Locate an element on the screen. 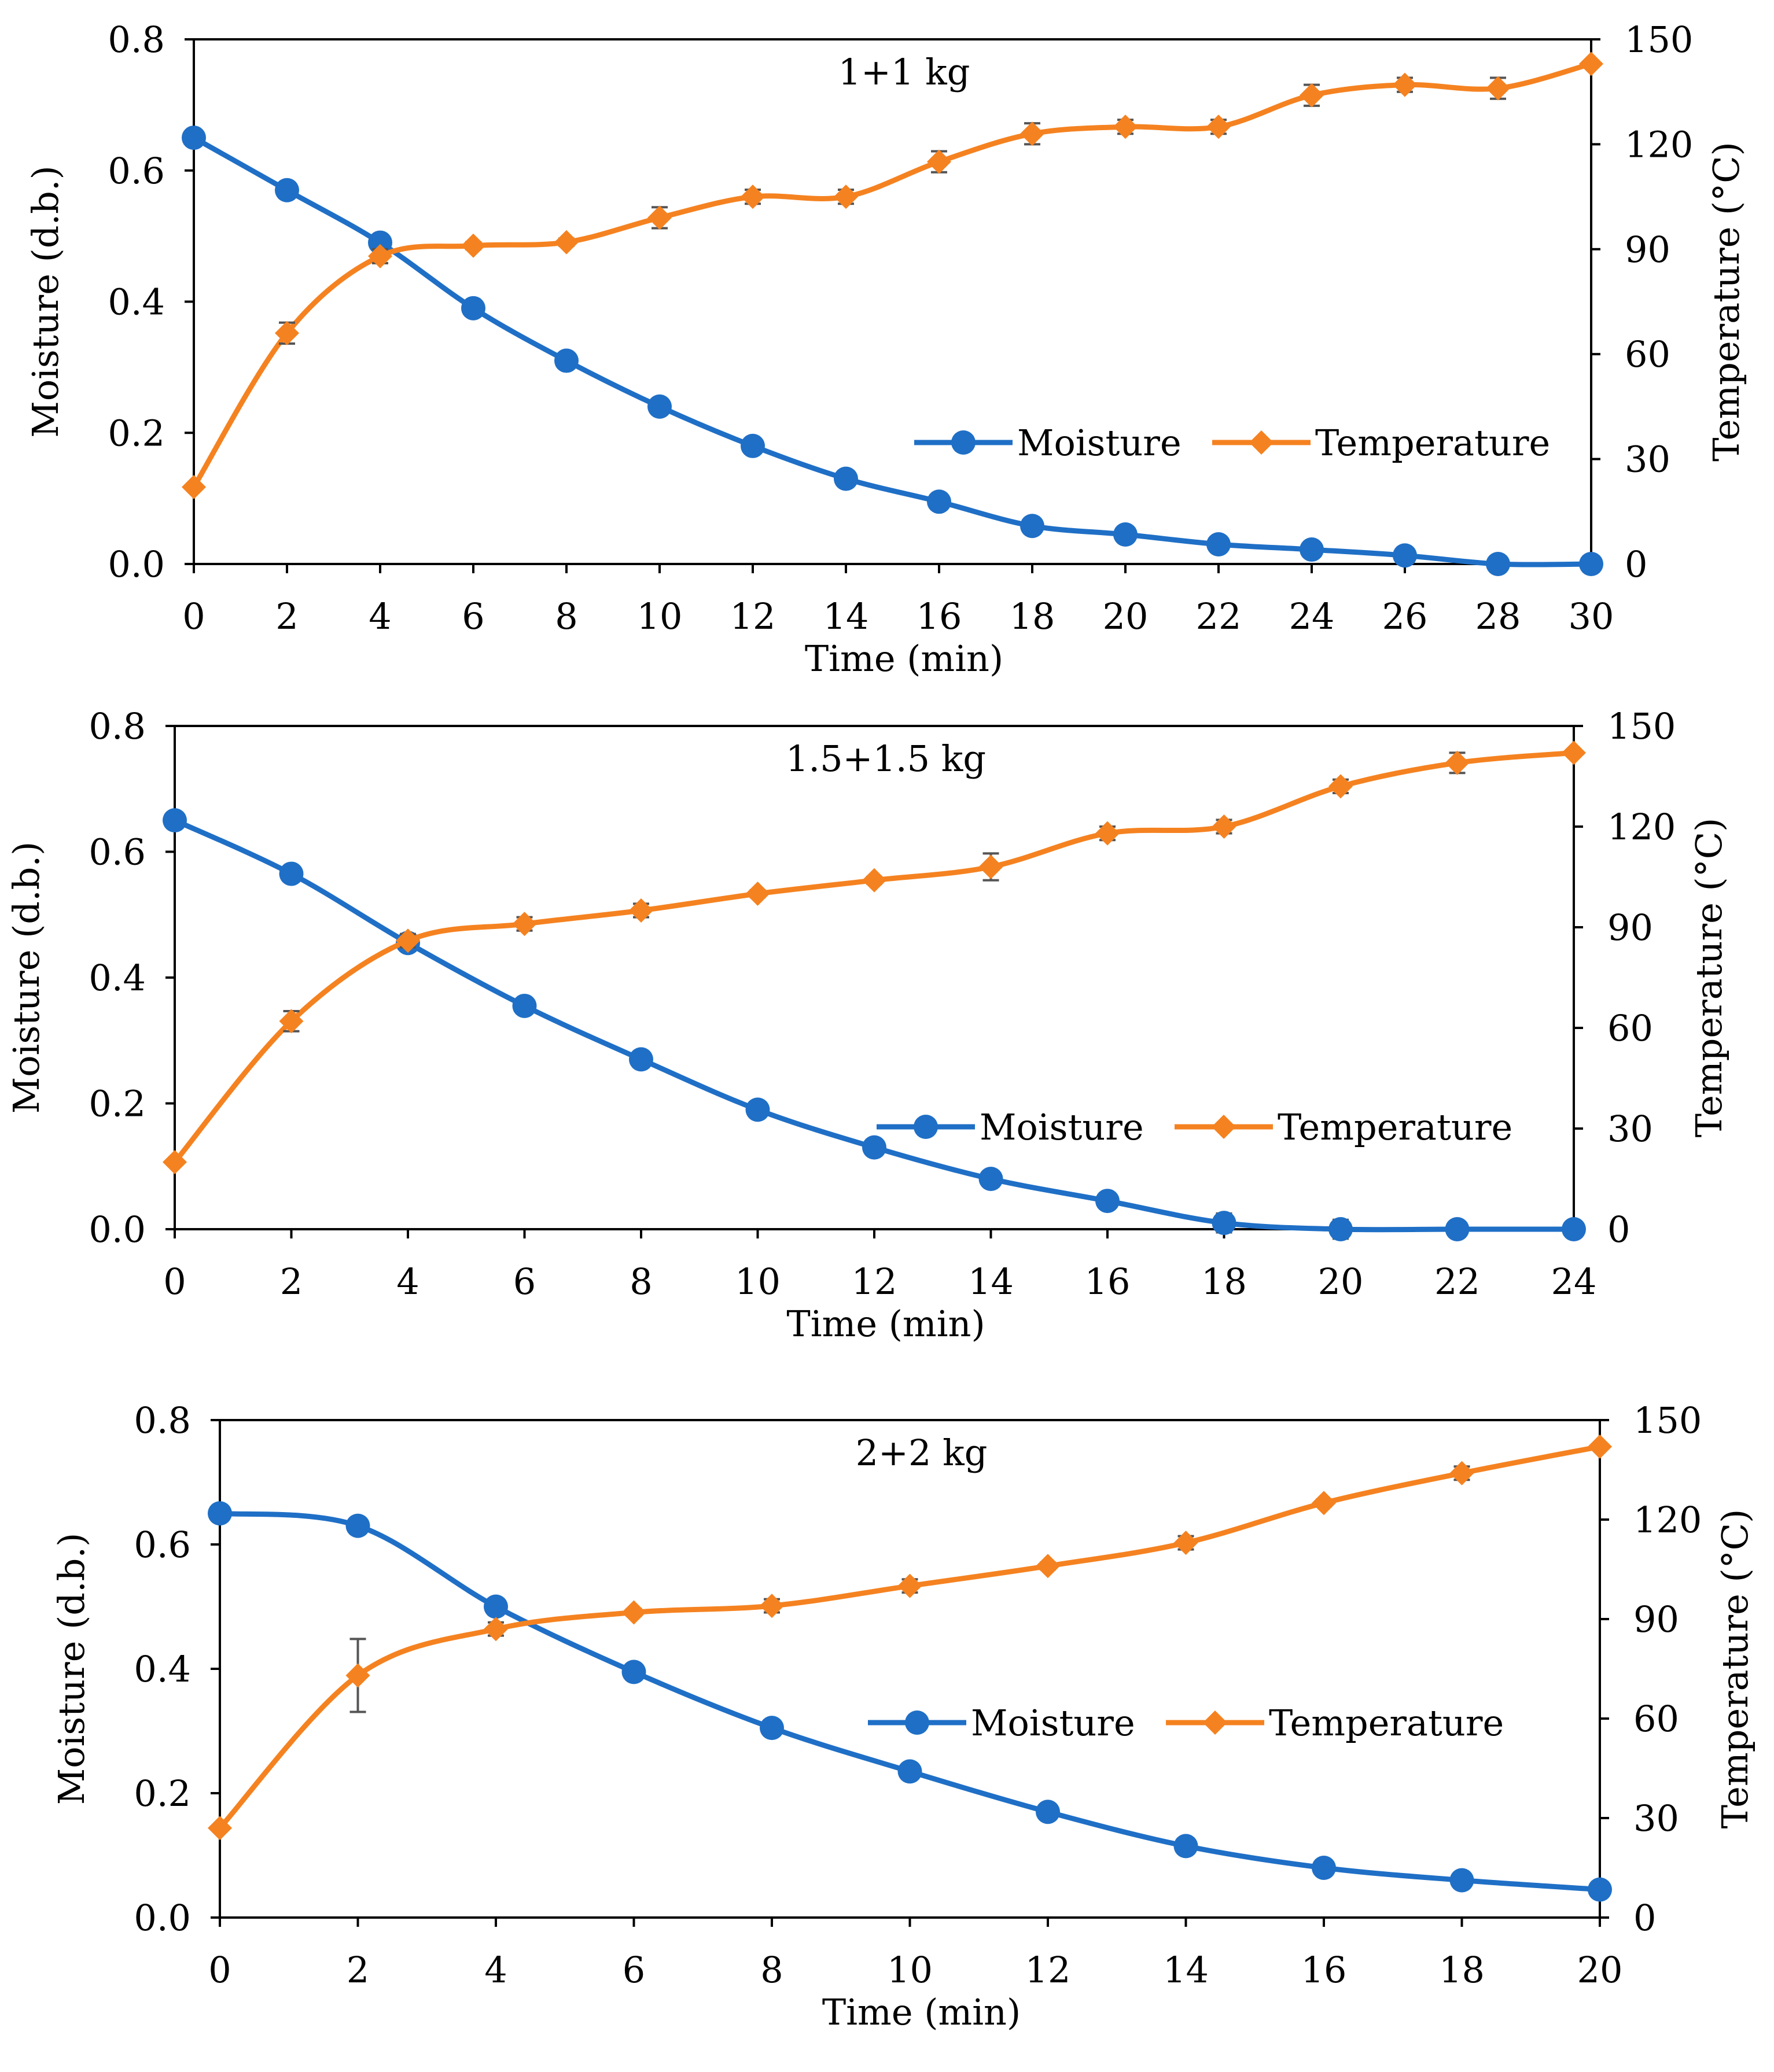 The image size is (1774, 2072). x-tick-label: 14 is located at coordinates (846, 616).